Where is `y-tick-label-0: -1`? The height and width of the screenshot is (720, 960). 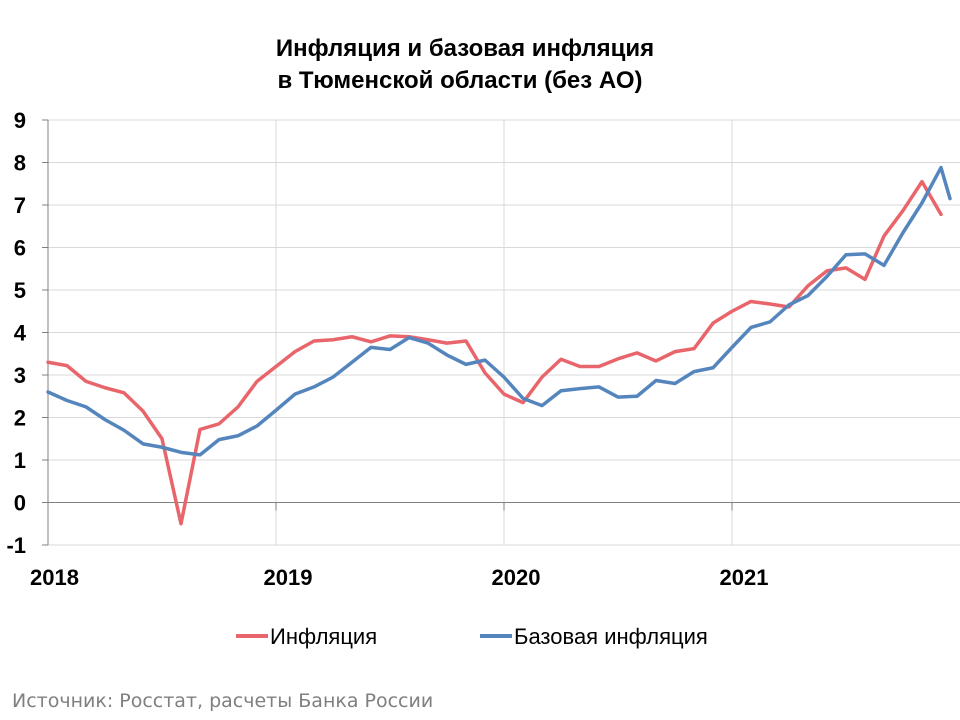 y-tick-label-0: -1 is located at coordinates (16, 545).